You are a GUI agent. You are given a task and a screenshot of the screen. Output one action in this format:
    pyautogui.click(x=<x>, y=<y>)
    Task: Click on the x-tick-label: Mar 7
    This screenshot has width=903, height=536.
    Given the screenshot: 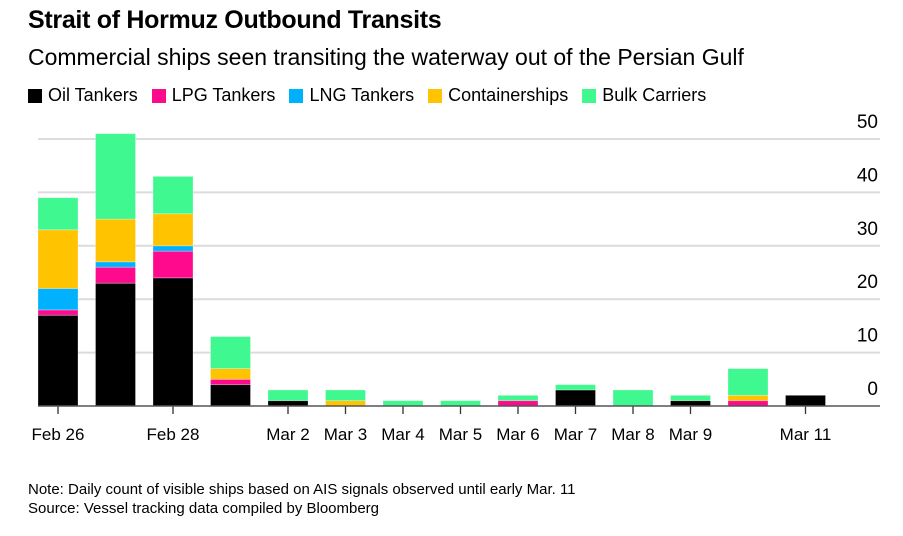 What is the action you would take?
    pyautogui.click(x=575, y=434)
    